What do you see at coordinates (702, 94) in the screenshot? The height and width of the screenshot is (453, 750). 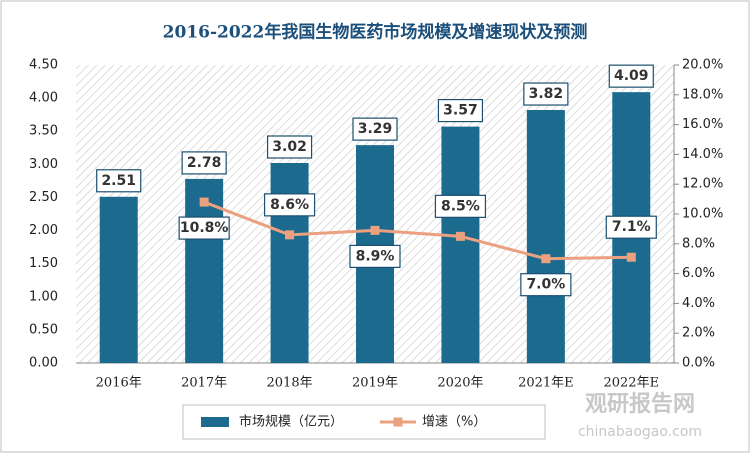 I see `y2-tick-label: 18.0%` at bounding box center [702, 94].